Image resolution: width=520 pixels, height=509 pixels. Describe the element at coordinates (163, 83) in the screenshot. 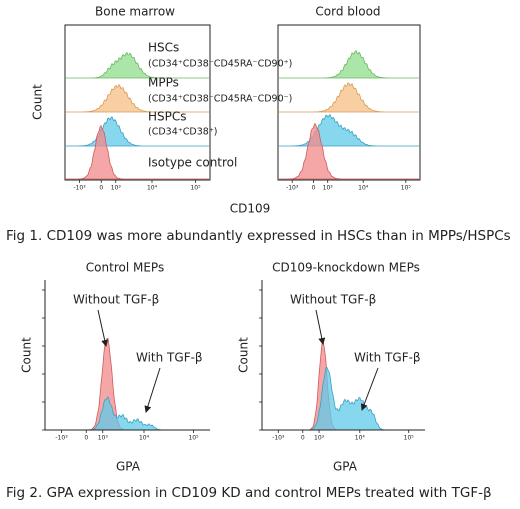

I see `population-name: MPPs` at that location.